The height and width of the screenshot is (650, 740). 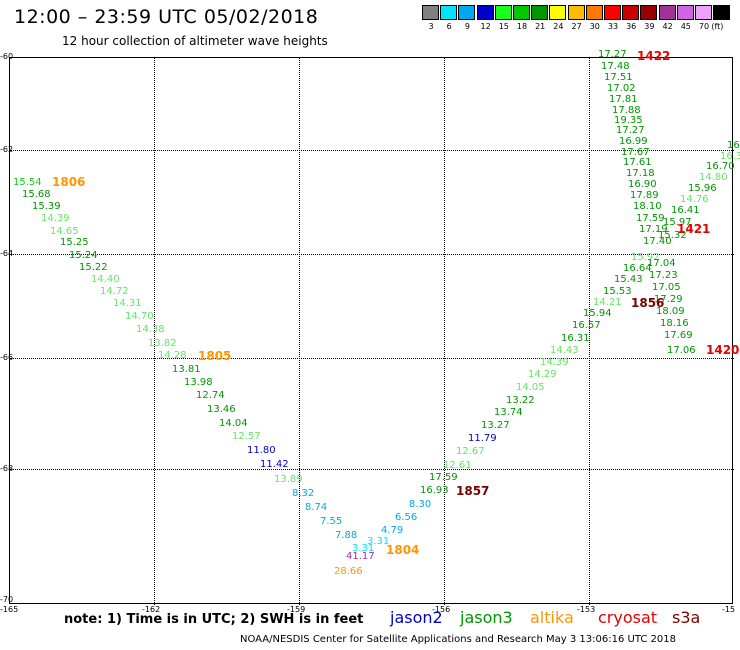 I want to click on wave-height-label: 15.54, so click(x=27, y=182).